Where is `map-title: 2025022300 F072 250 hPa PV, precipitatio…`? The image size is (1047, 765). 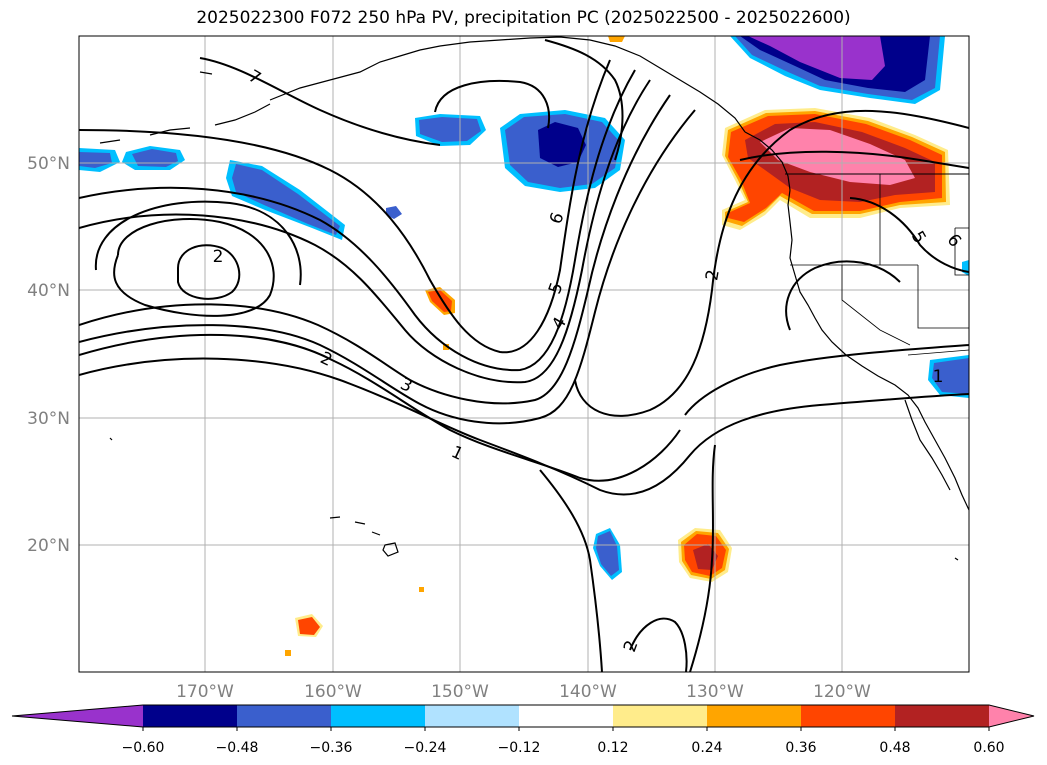 map-title: 2025022300 F072 250 hPa PV, precipitatio… is located at coordinates (523, 18).